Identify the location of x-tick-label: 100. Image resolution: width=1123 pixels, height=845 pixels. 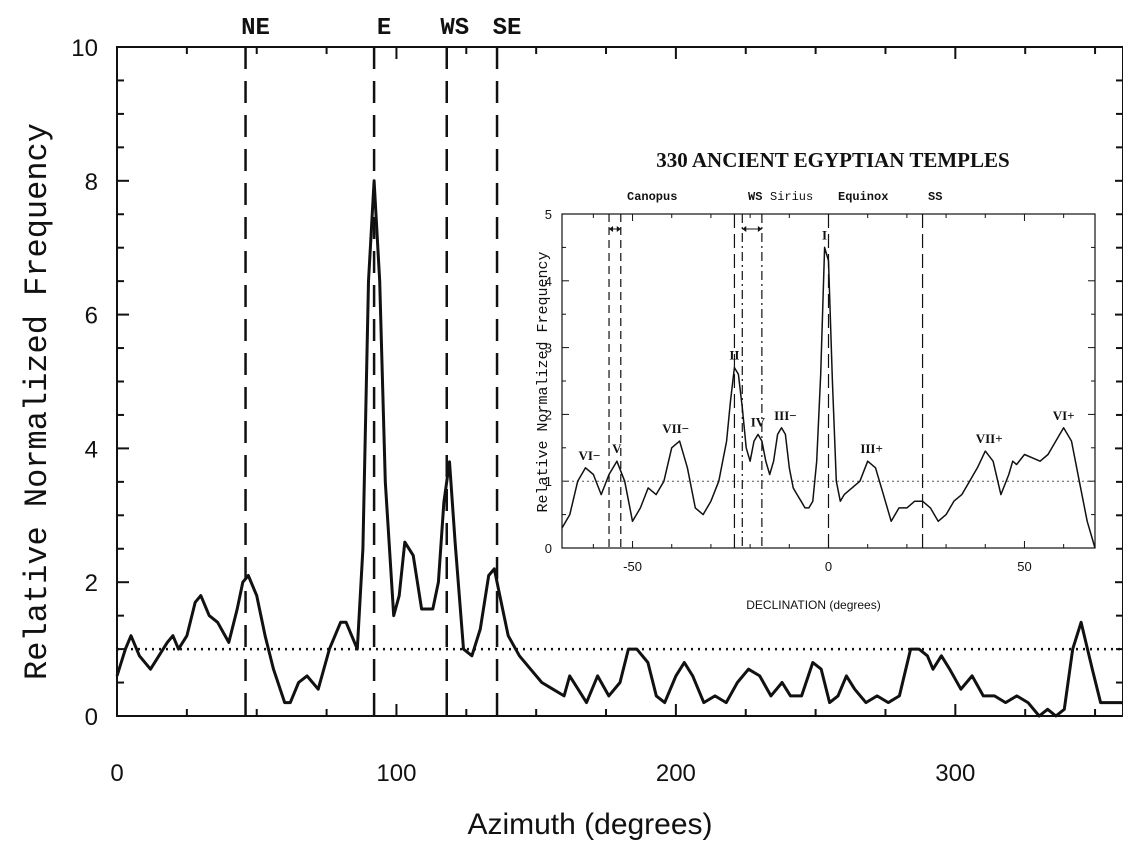
(396, 773).